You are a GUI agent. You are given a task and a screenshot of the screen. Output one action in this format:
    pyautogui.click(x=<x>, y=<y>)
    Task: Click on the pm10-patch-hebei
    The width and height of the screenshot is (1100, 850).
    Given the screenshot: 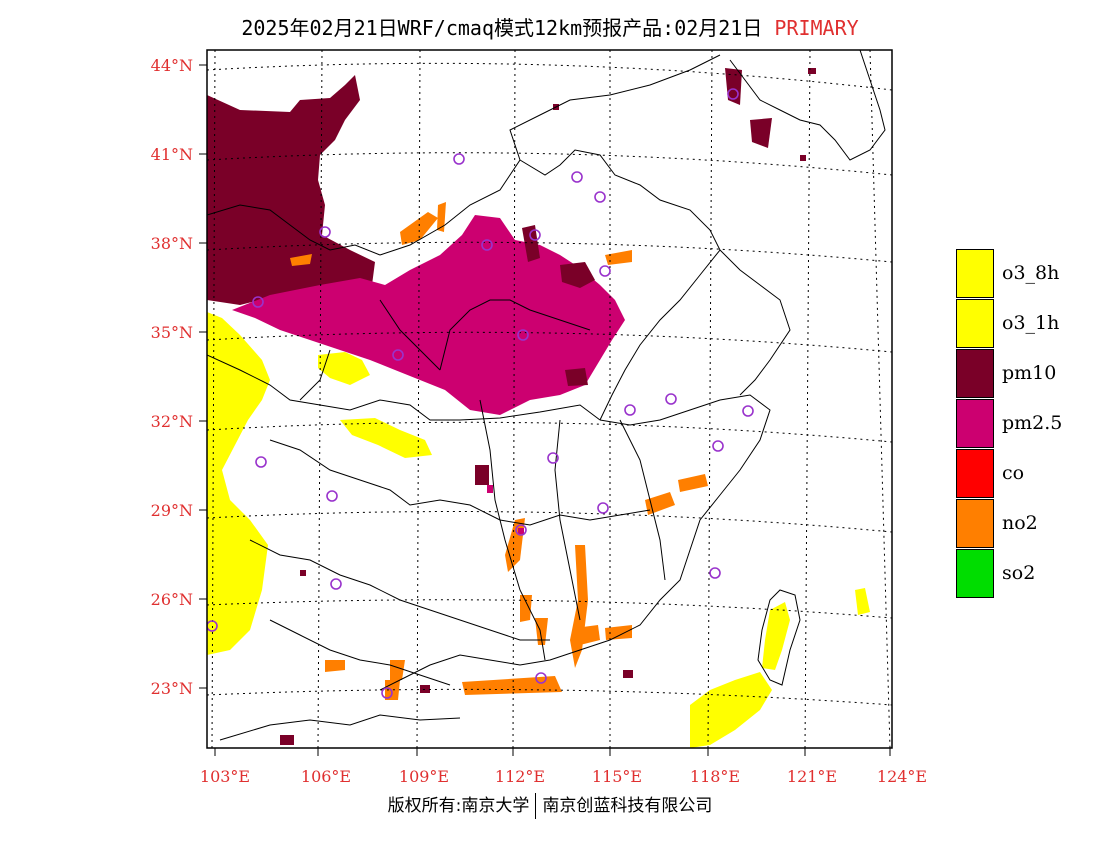 What is the action you would take?
    pyautogui.click(x=531, y=243)
    